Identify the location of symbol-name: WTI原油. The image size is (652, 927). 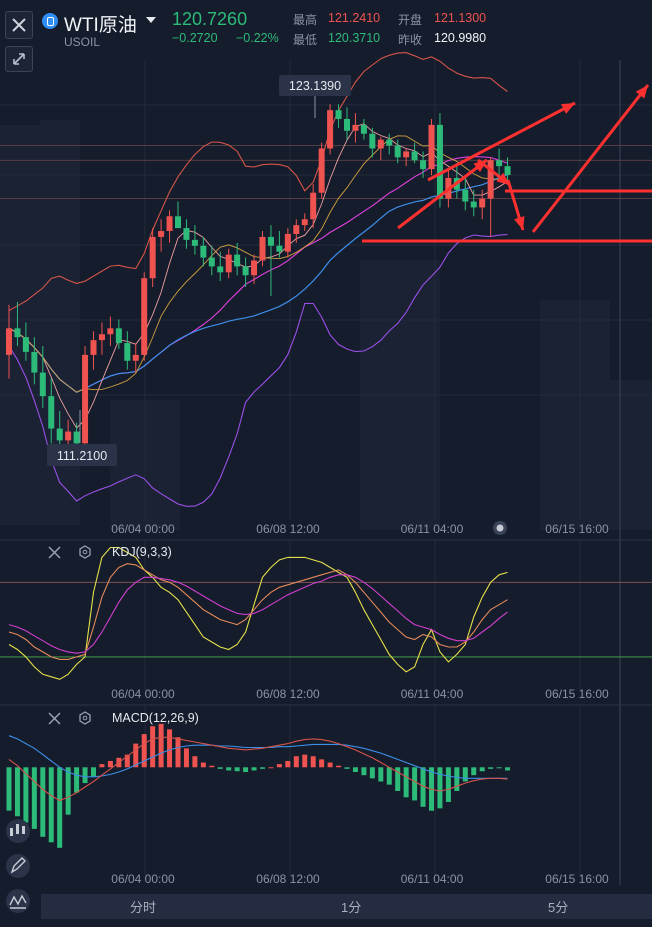
(100, 25).